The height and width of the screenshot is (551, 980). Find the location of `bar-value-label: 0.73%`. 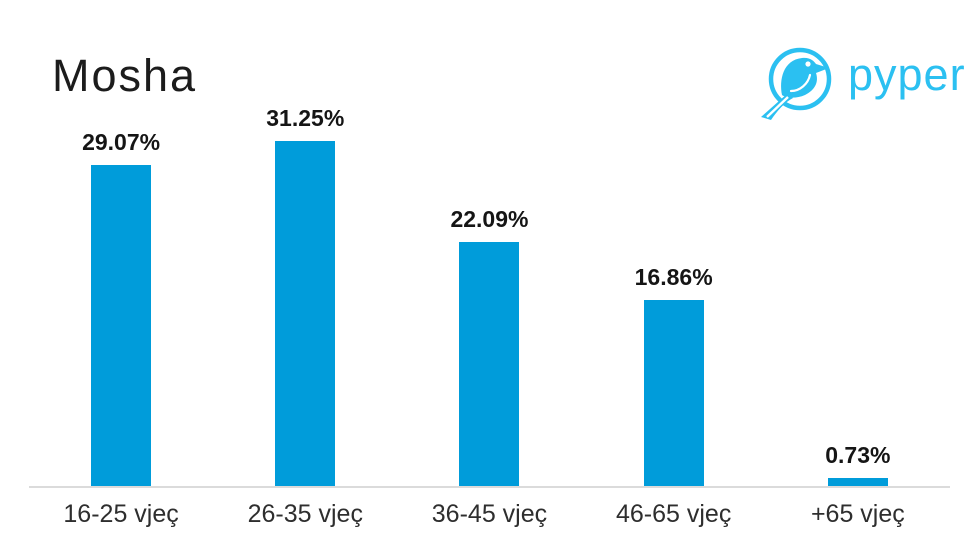

bar-value-label: 0.73% is located at coordinates (858, 455).